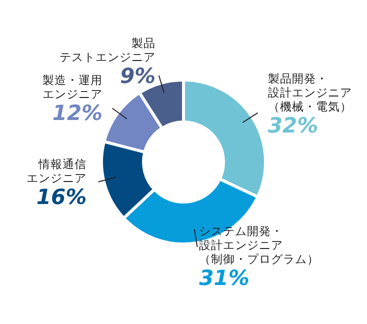 This screenshot has width=367, height=324. What do you see at coordinates (259, 245) in the screenshot?
I see `slice-label: システム開発・設計エンジニア（制御・プログラム）` at bounding box center [259, 245].